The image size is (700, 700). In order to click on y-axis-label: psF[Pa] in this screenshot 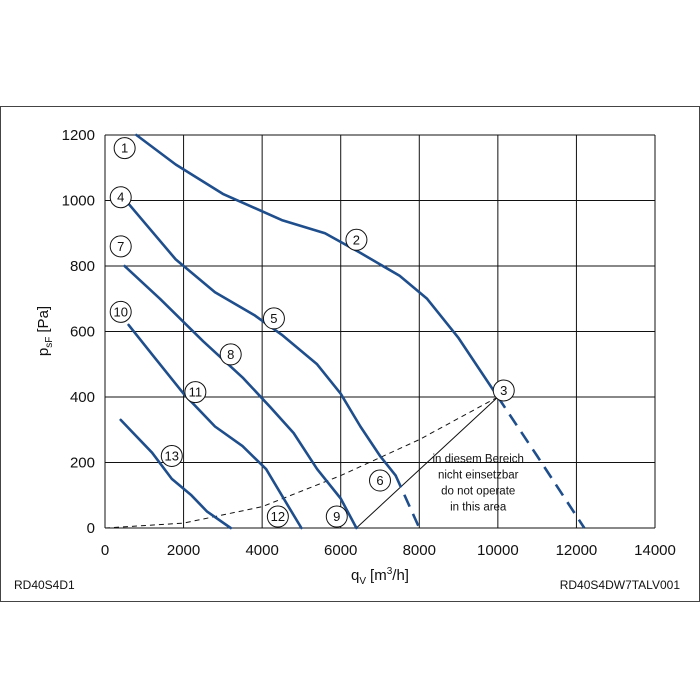, I will do `click(45, 331)`.